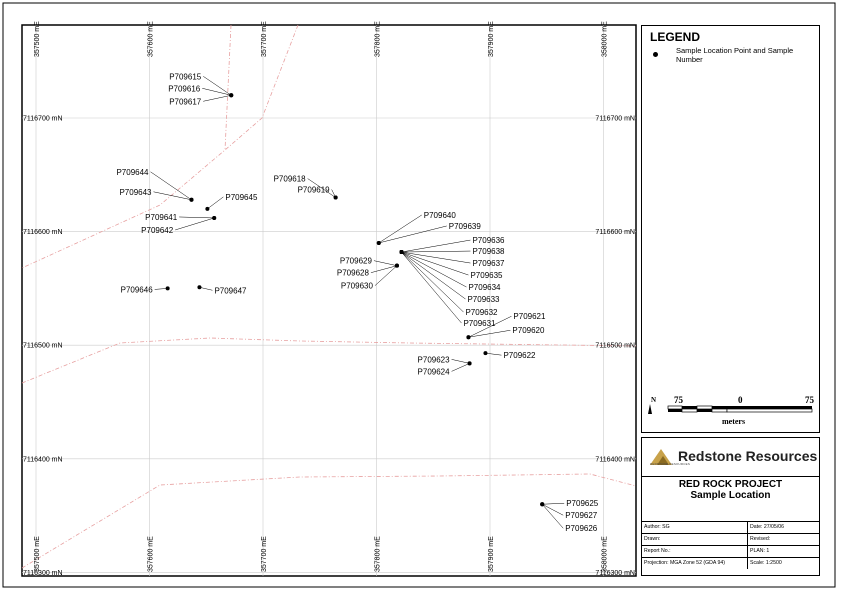 This screenshot has width=842, height=595. I want to click on scale-label-left: 75, so click(679, 400).